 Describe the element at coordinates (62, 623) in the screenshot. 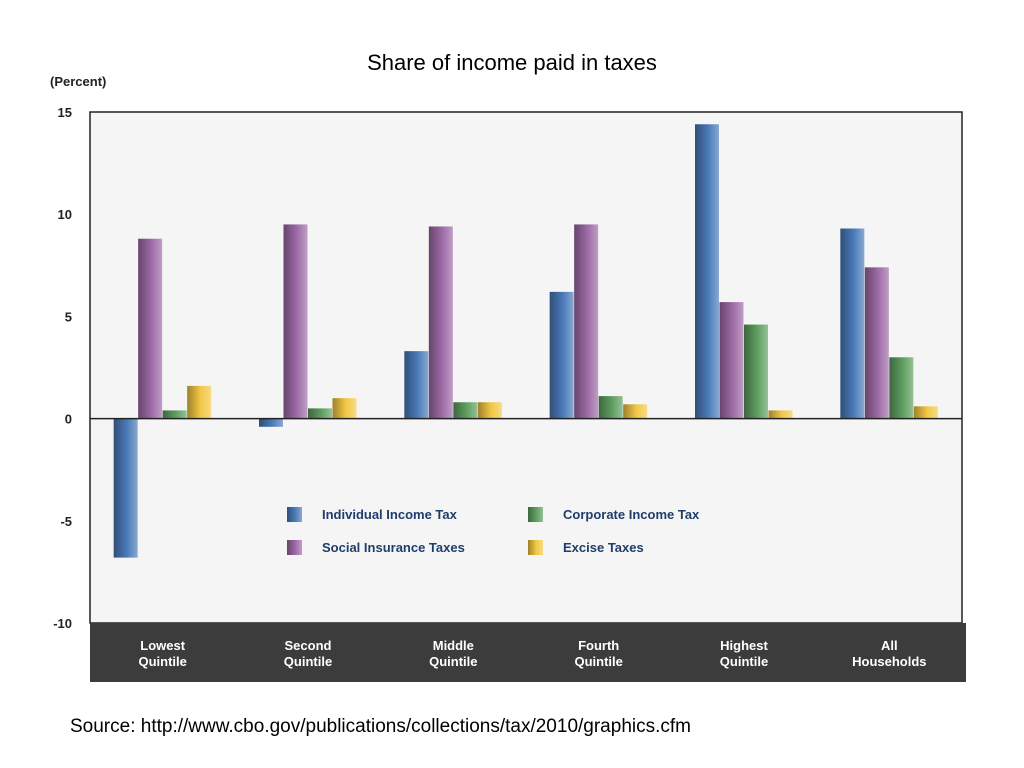

I see `y-tick-label: -10` at that location.